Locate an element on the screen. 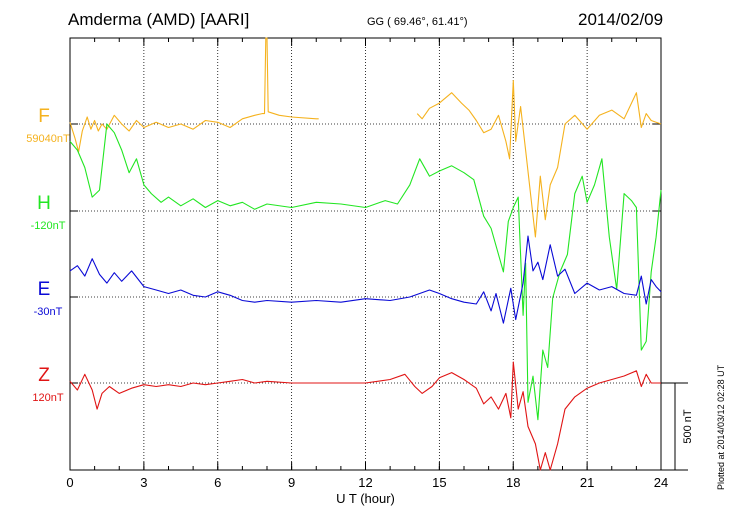 Image resolution: width=730 pixels, height=520 pixels. x-tick-label: 0 is located at coordinates (69, 482).